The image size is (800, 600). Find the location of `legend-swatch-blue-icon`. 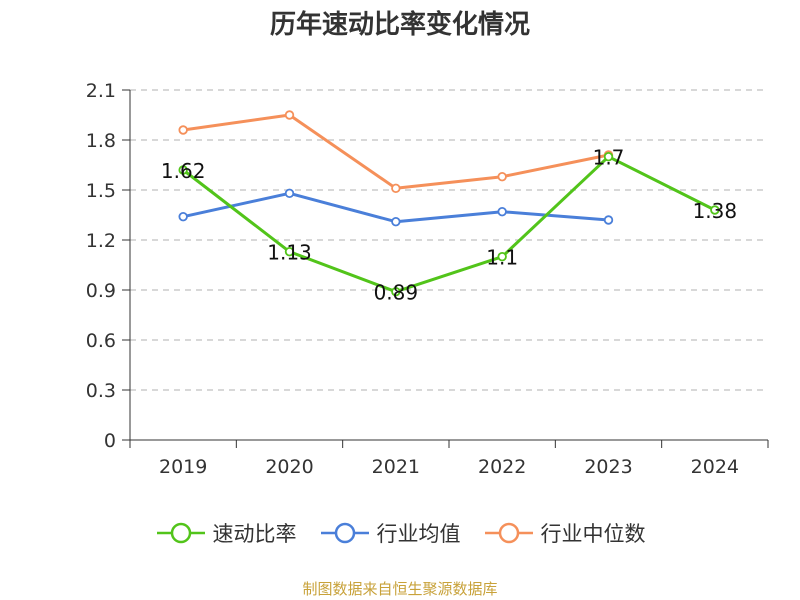

legend-swatch-blue-icon is located at coordinates (344, 533).